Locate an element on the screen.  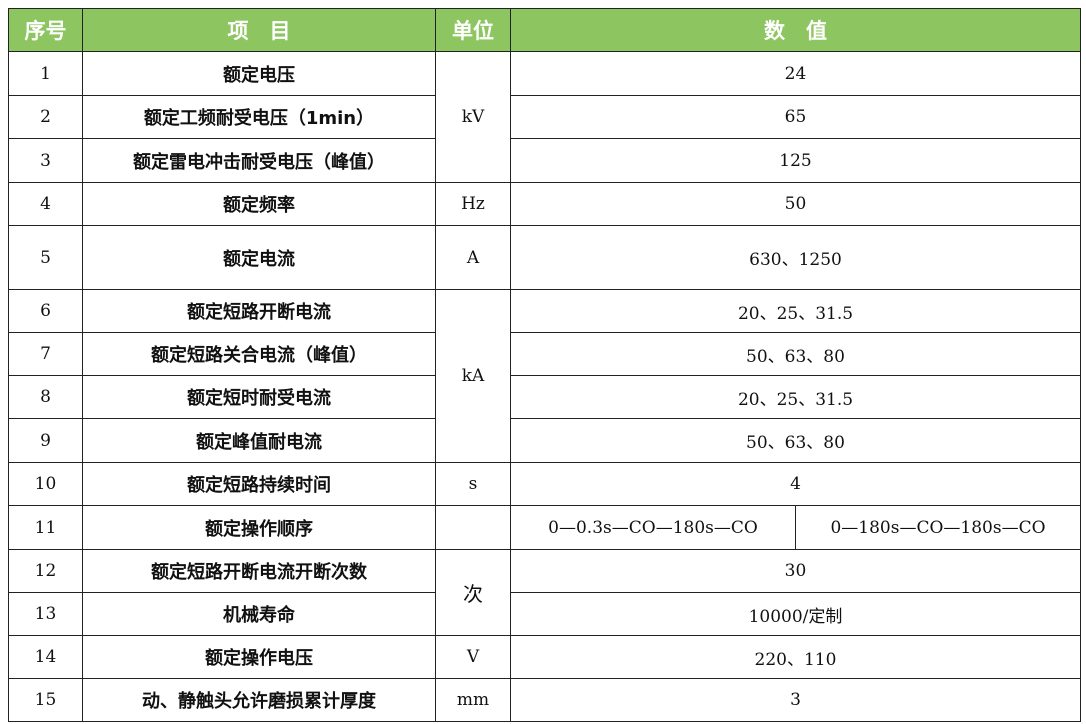
row-value: 125 is located at coordinates (795, 160).